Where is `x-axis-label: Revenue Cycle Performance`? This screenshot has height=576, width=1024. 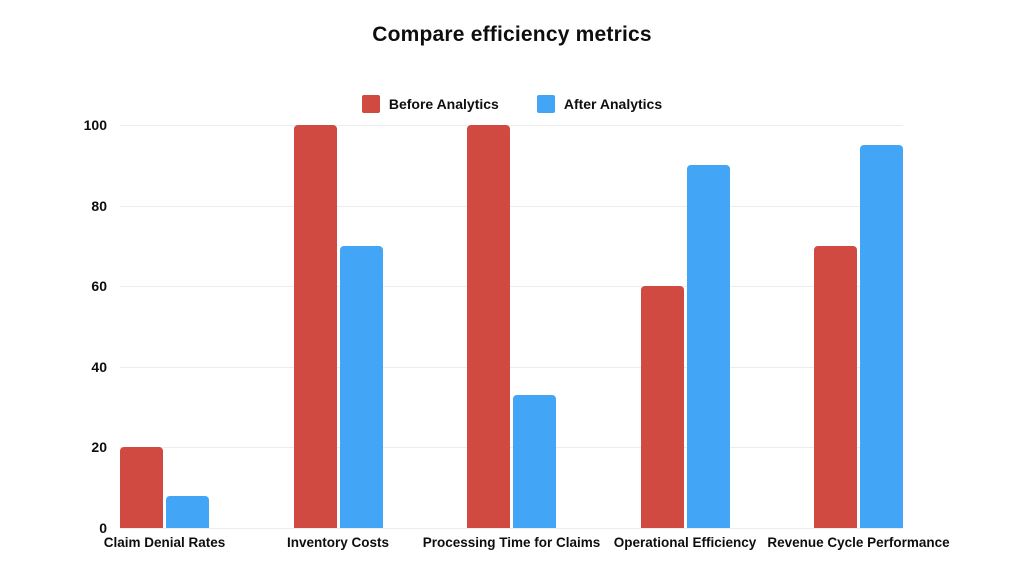 x-axis-label: Revenue Cycle Performance is located at coordinates (858, 542).